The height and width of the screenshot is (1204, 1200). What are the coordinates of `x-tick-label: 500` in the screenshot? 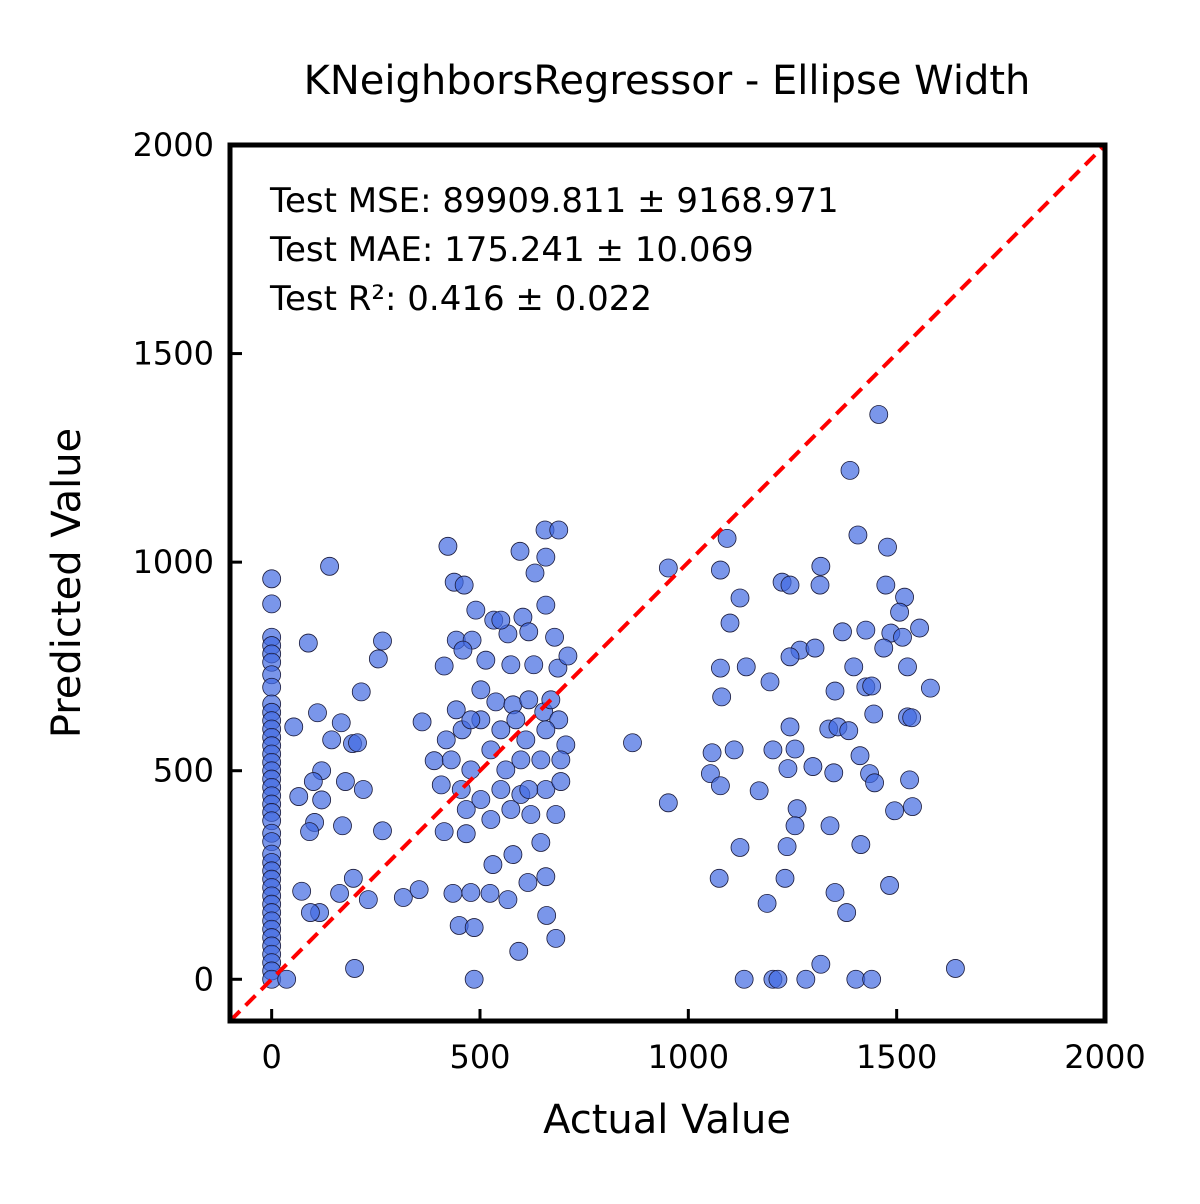 It's located at (479, 1057).